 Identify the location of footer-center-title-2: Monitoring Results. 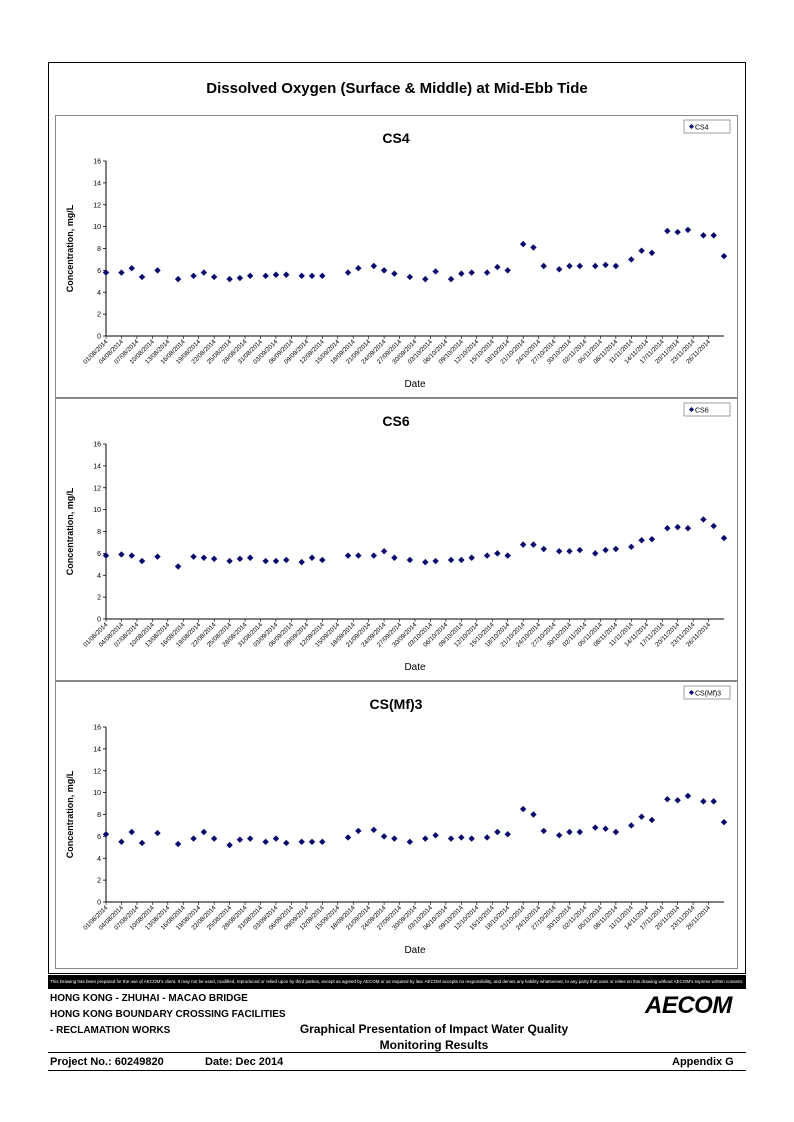
(434, 1045).